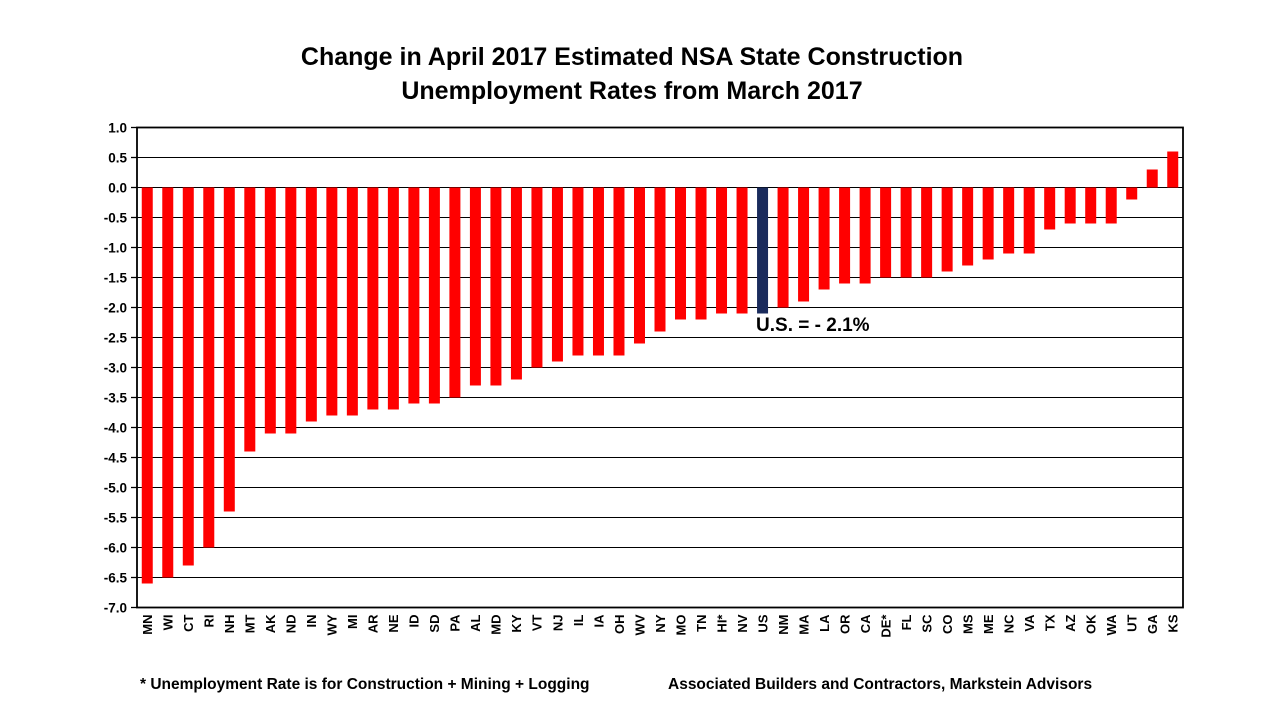 The width and height of the screenshot is (1280, 725). What do you see at coordinates (209, 621) in the screenshot?
I see `x-axis-label: RI` at bounding box center [209, 621].